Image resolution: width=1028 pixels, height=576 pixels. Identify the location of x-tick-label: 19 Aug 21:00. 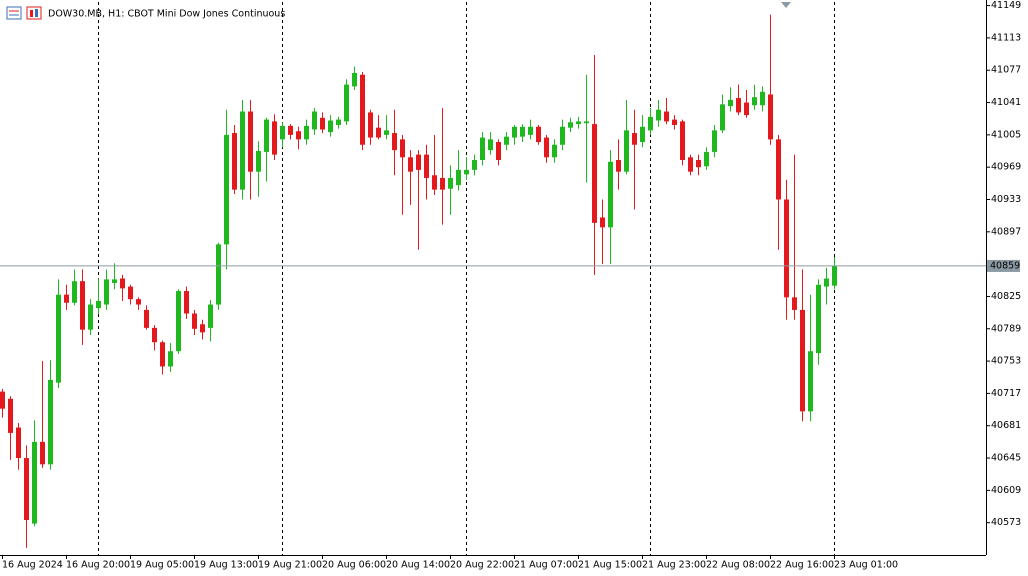
(290, 565).